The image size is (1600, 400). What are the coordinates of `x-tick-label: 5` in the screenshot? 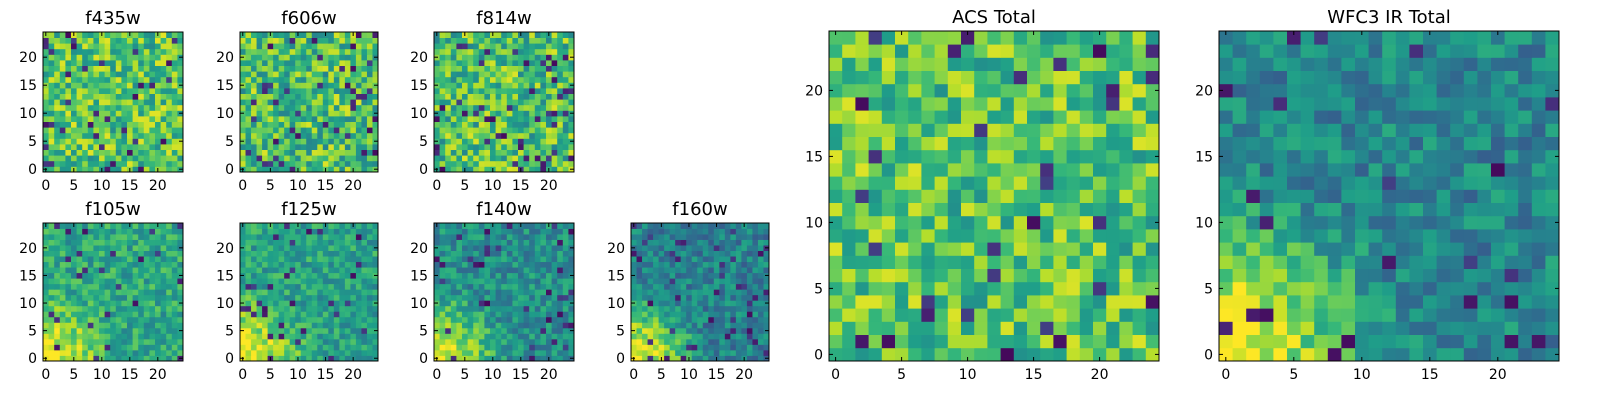 It's located at (73, 375).